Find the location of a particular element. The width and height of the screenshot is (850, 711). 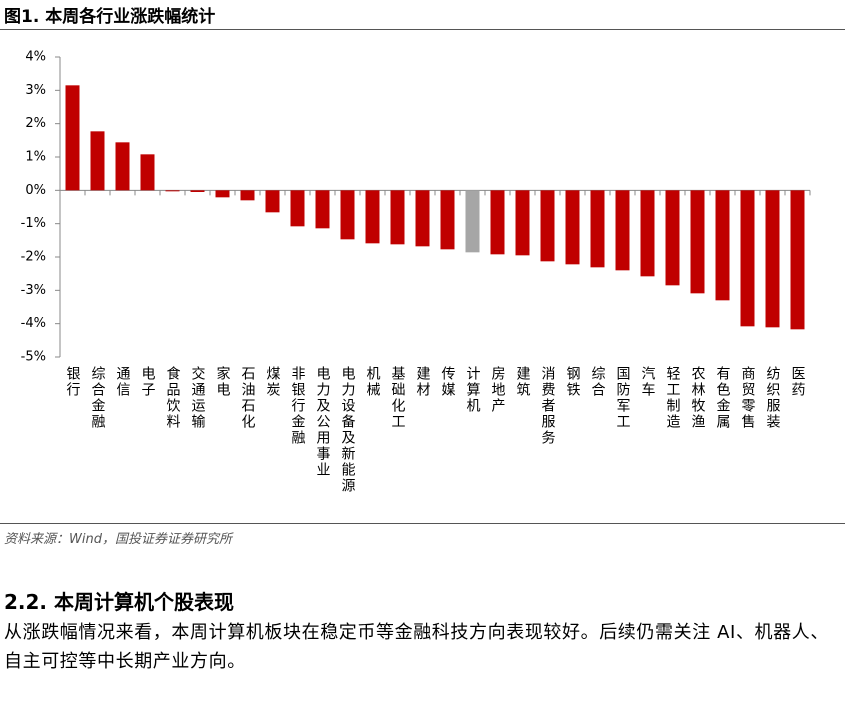

x-tick-label: 国防军工 is located at coordinates (623, 398).